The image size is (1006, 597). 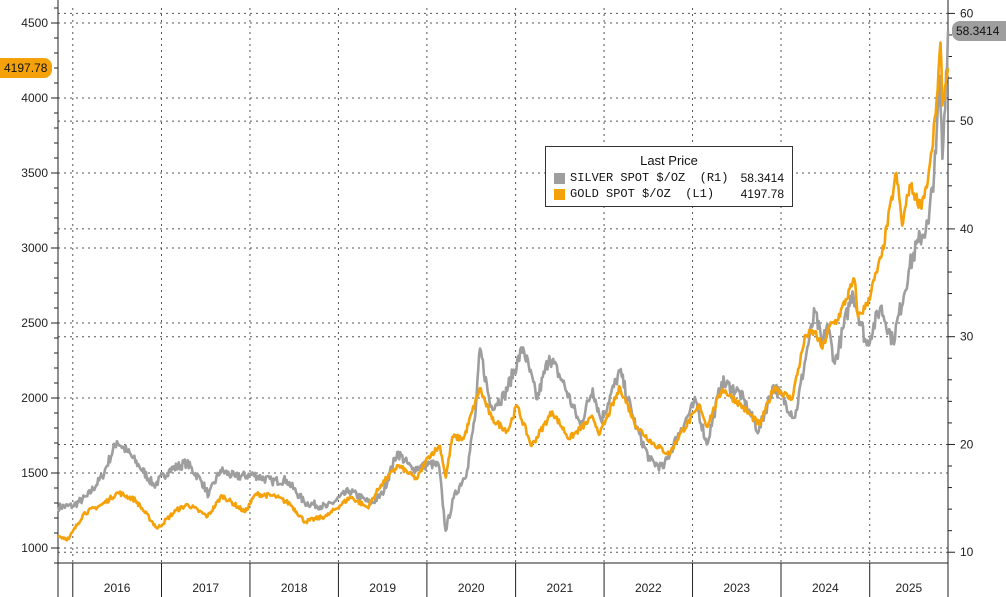 What do you see at coordinates (39, 285) in the screenshot?
I see `left-axis: 1000 1500 2000 2500 3000 3500 4000 4500` at bounding box center [39, 285].